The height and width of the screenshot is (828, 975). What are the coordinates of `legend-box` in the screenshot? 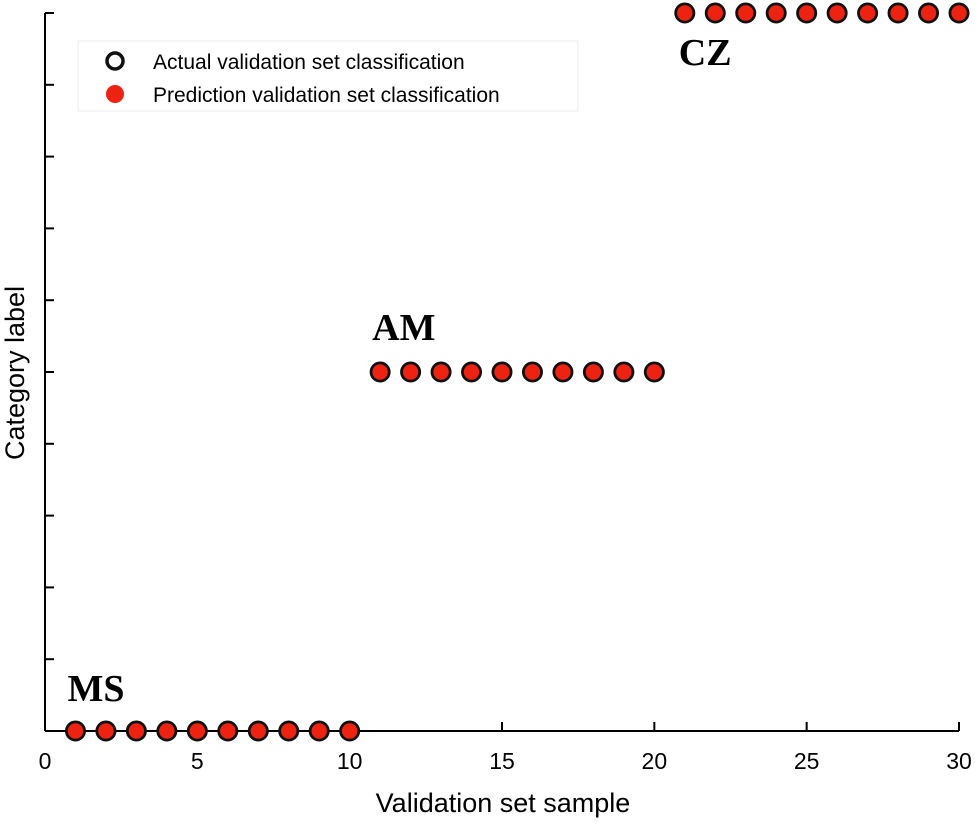 It's located at (328, 76).